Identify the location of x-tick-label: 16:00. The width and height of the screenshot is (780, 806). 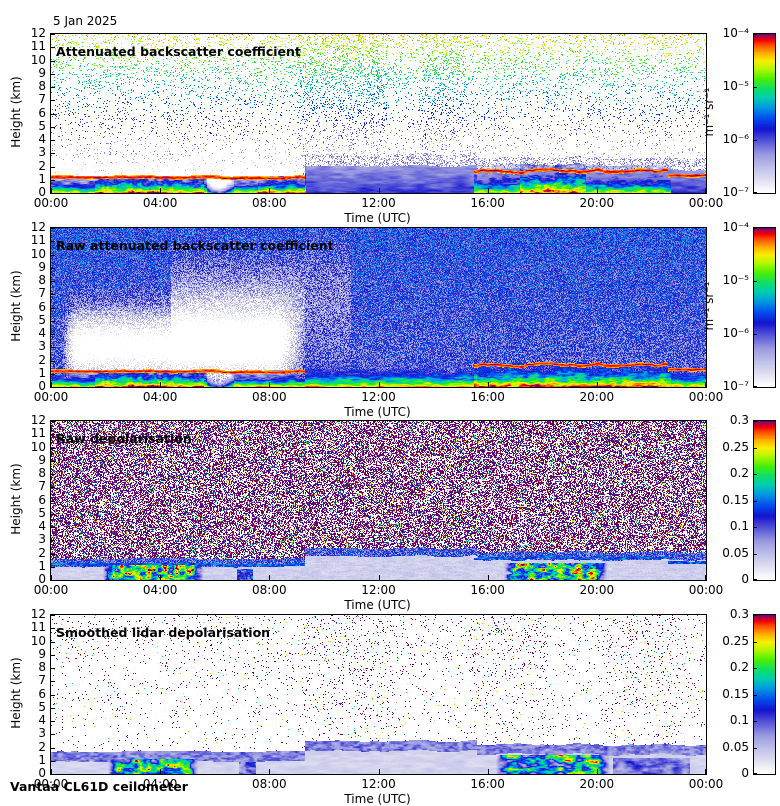
(487, 397).